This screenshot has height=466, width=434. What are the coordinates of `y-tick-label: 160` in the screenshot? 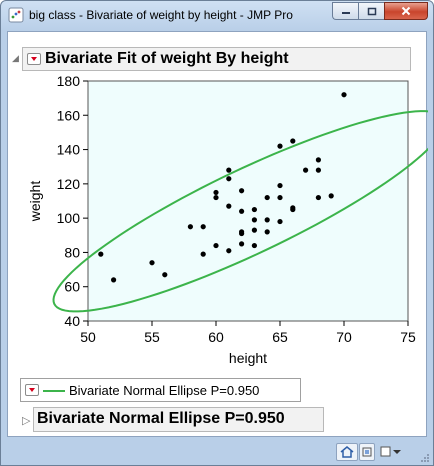 It's located at (69, 115).